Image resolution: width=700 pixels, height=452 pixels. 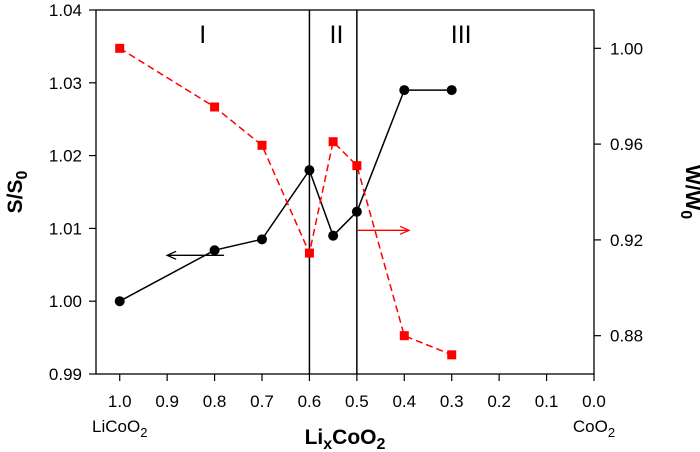 I want to click on x-tick-label: 0.5, so click(x=357, y=401).